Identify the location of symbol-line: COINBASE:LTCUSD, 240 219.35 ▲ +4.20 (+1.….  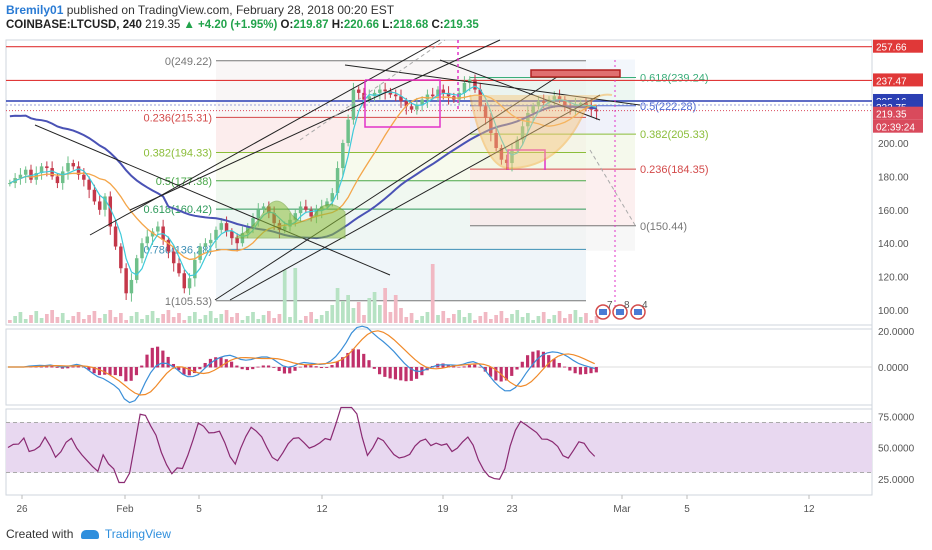
(242, 25).